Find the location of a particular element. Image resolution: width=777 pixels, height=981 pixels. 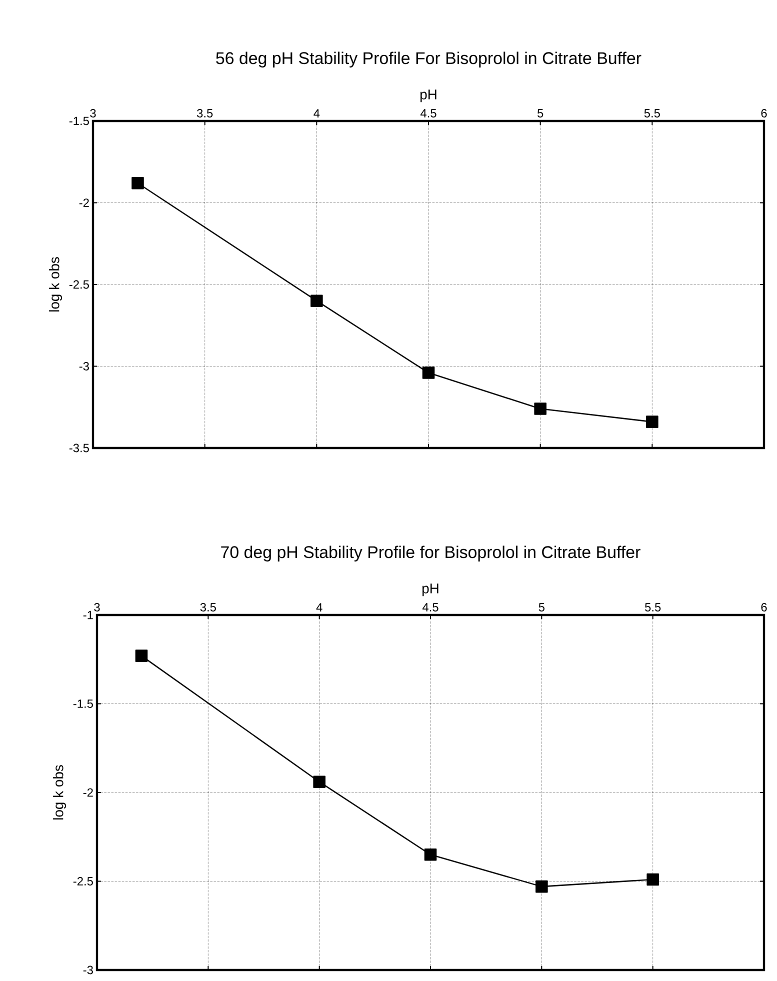

chart-title: 56 deg pH Stability Profile For Bisoprolol in Citrate Buffer is located at coordinates (429, 60).